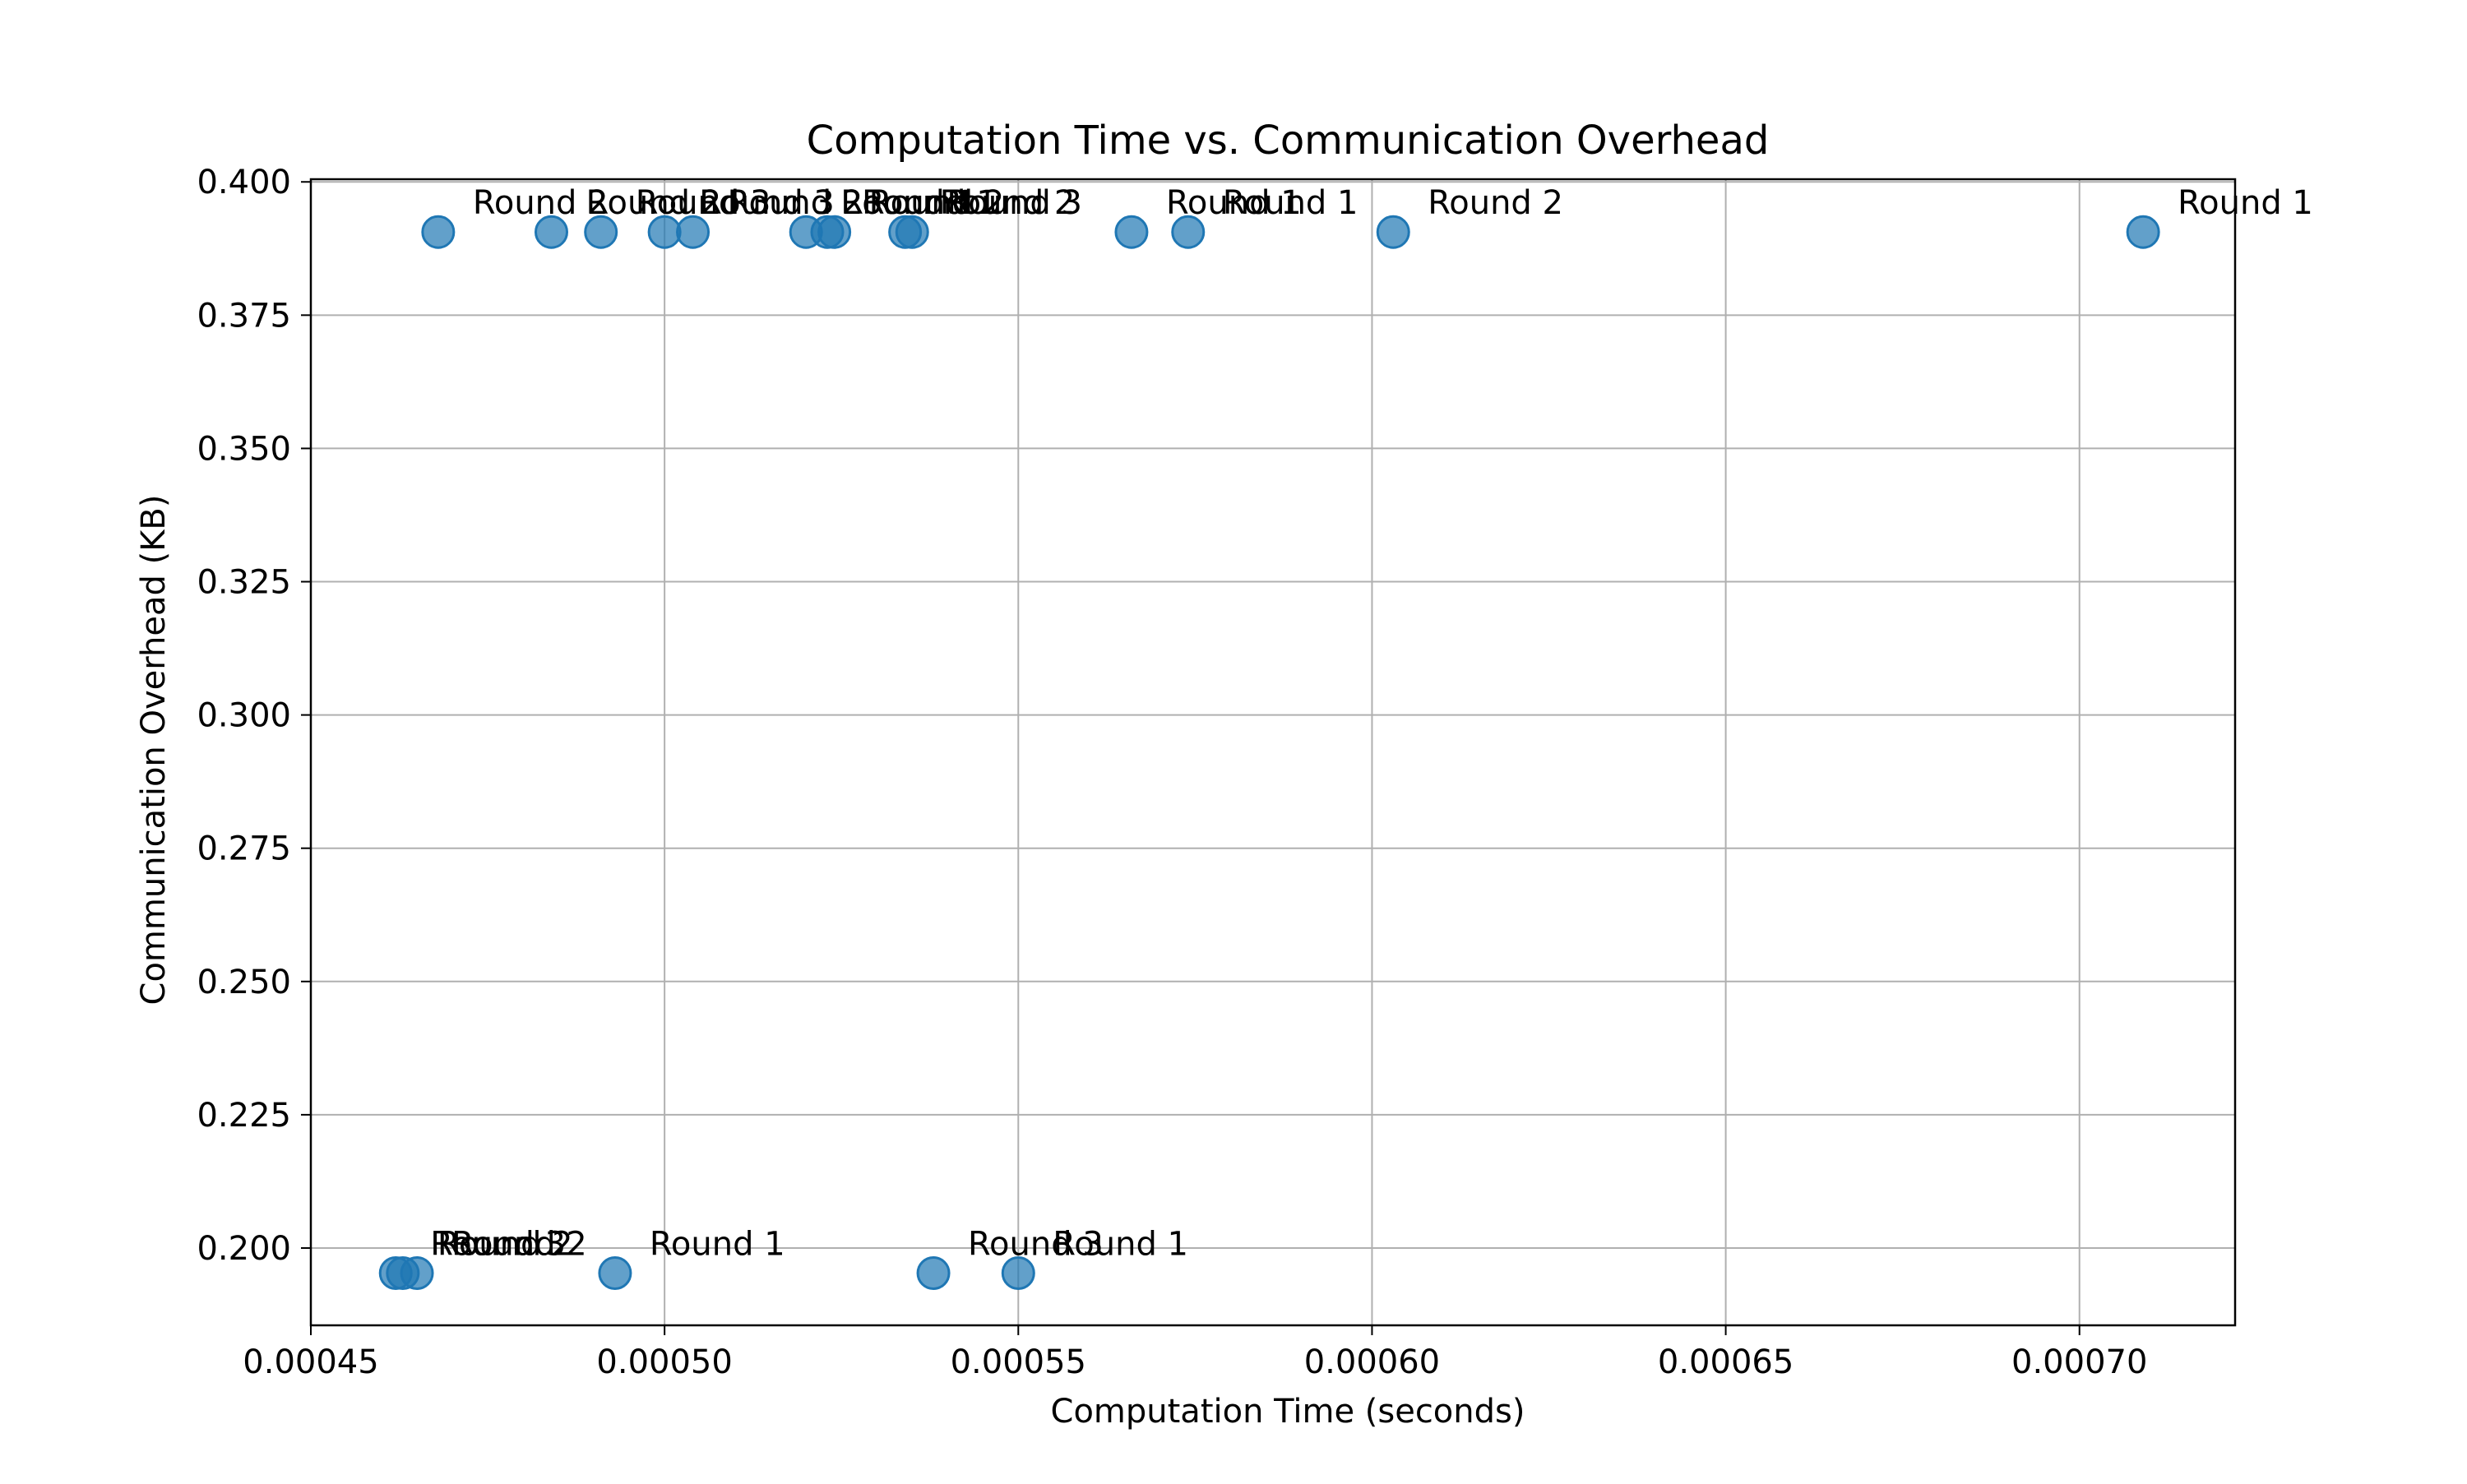  I want to click on y-tick-label: 0.350, so click(244, 449).